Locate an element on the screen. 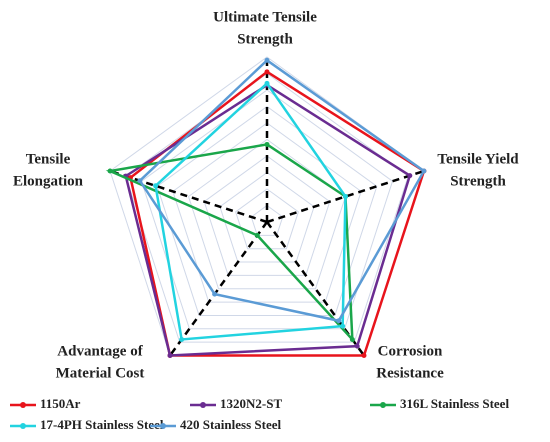  axis-label: Elongation is located at coordinates (48, 181).